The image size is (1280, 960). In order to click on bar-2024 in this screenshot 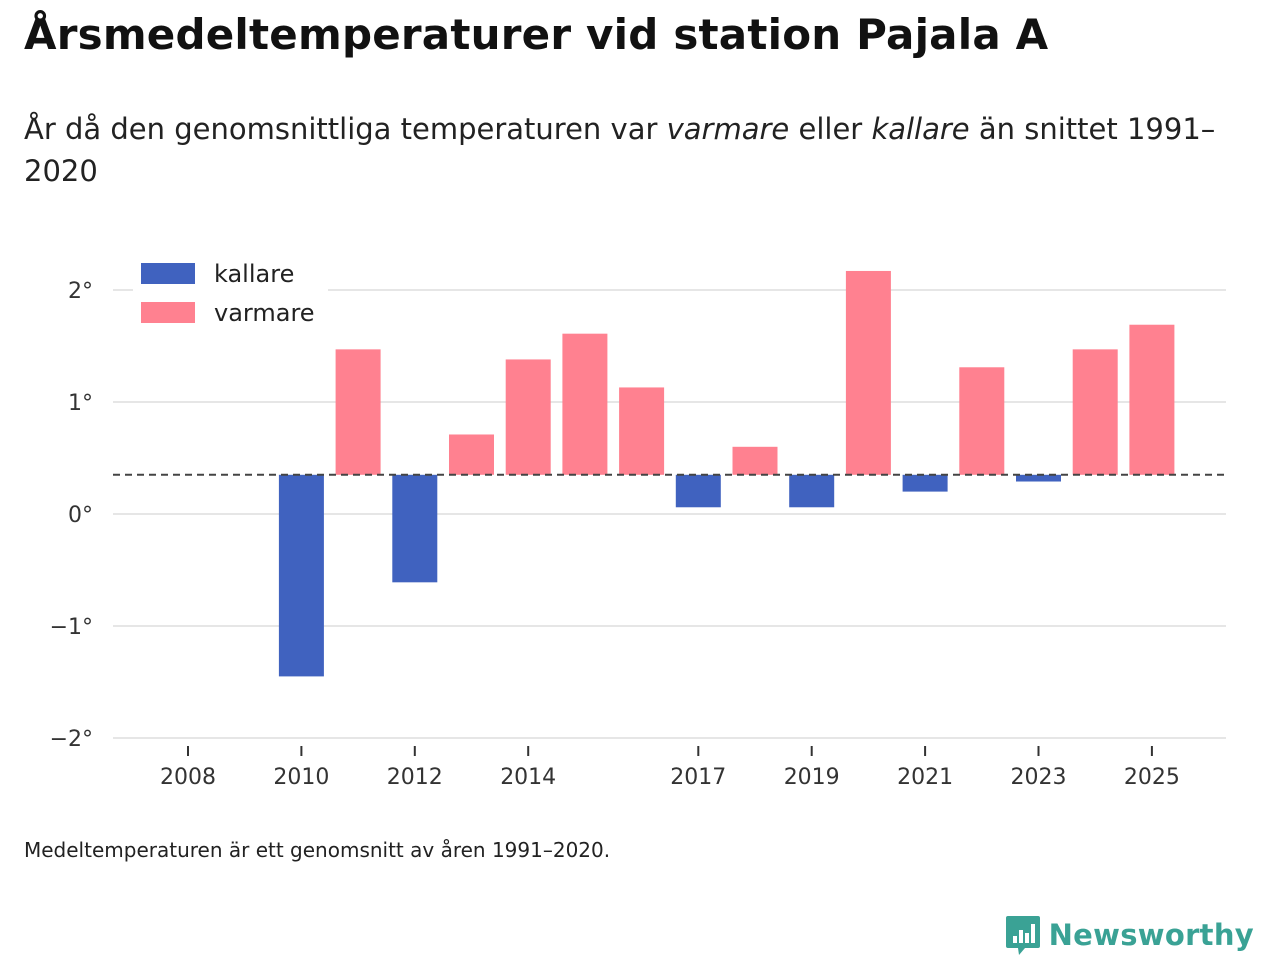, I will do `click(1095, 412)`.